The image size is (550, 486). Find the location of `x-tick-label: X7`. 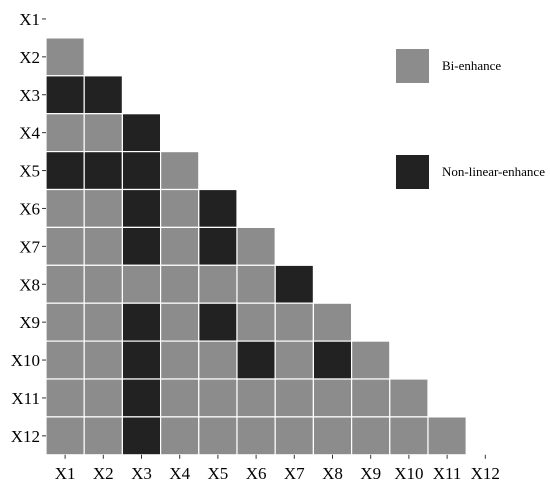

x-tick-label: X7 is located at coordinates (294, 473).